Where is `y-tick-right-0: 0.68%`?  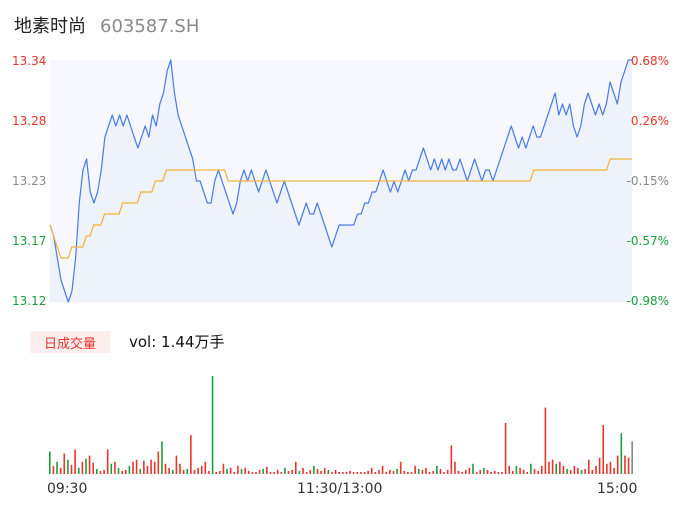 y-tick-right-0: 0.68% is located at coordinates (649, 61).